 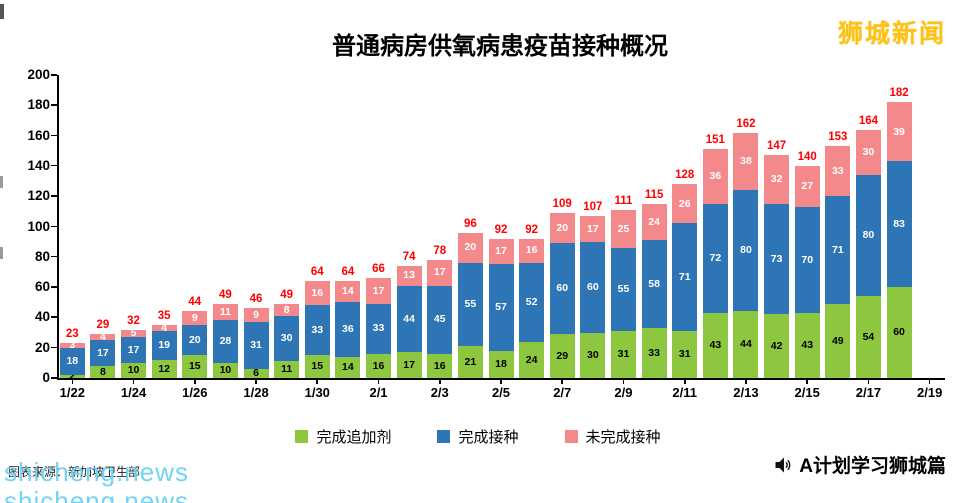 I want to click on x-axis-tick-label: 2/1, so click(x=378, y=392).